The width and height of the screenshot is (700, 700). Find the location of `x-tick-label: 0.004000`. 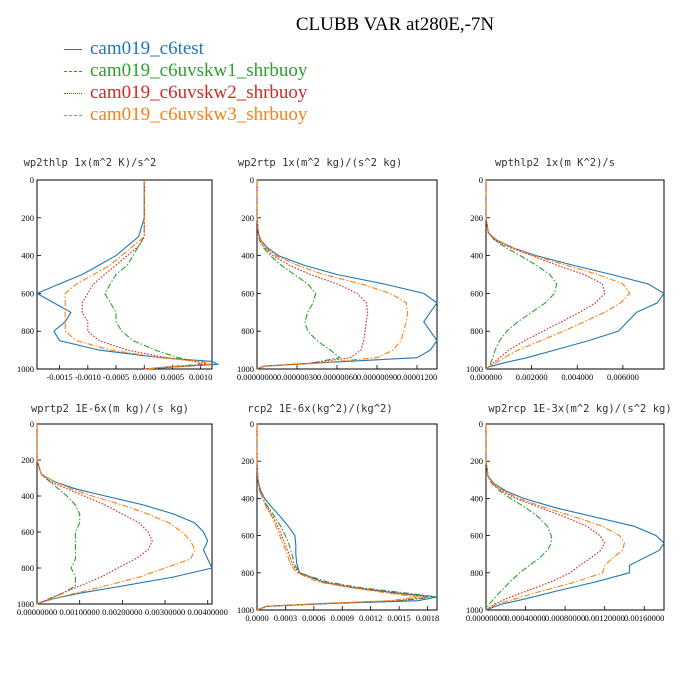

x-tick-label: 0.004000 is located at coordinates (577, 377).